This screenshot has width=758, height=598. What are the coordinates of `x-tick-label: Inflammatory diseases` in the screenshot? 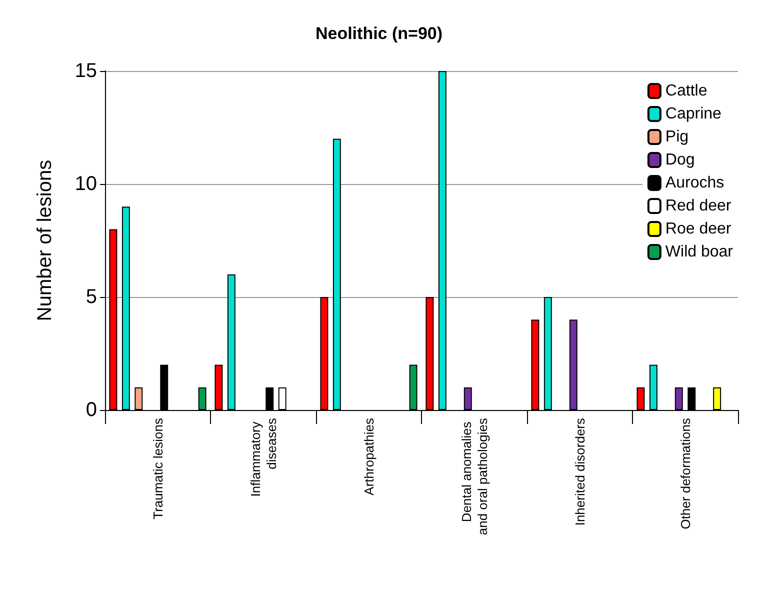 It's located at (263, 457).